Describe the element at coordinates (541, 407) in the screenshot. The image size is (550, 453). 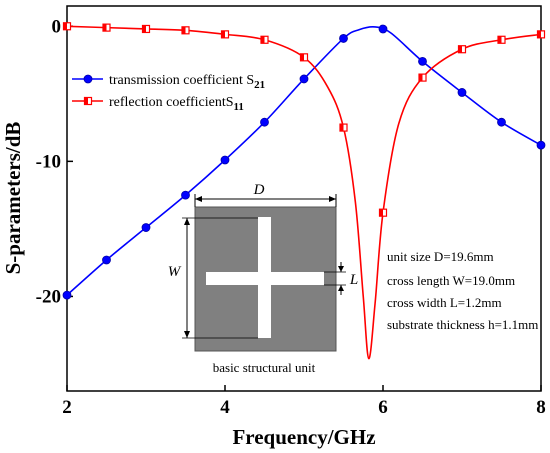
I see `x-tick-label: 8` at that location.